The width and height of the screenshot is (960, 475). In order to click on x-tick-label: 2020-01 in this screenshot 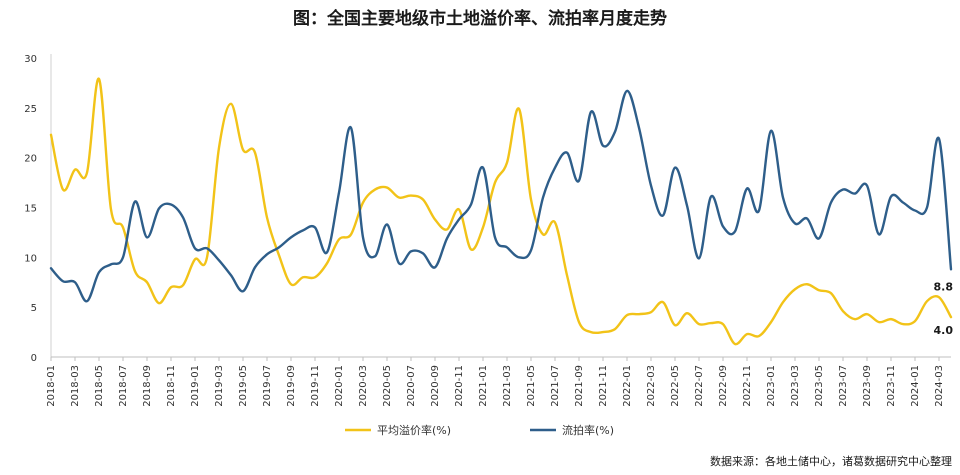, I will do `click(339, 386)`.